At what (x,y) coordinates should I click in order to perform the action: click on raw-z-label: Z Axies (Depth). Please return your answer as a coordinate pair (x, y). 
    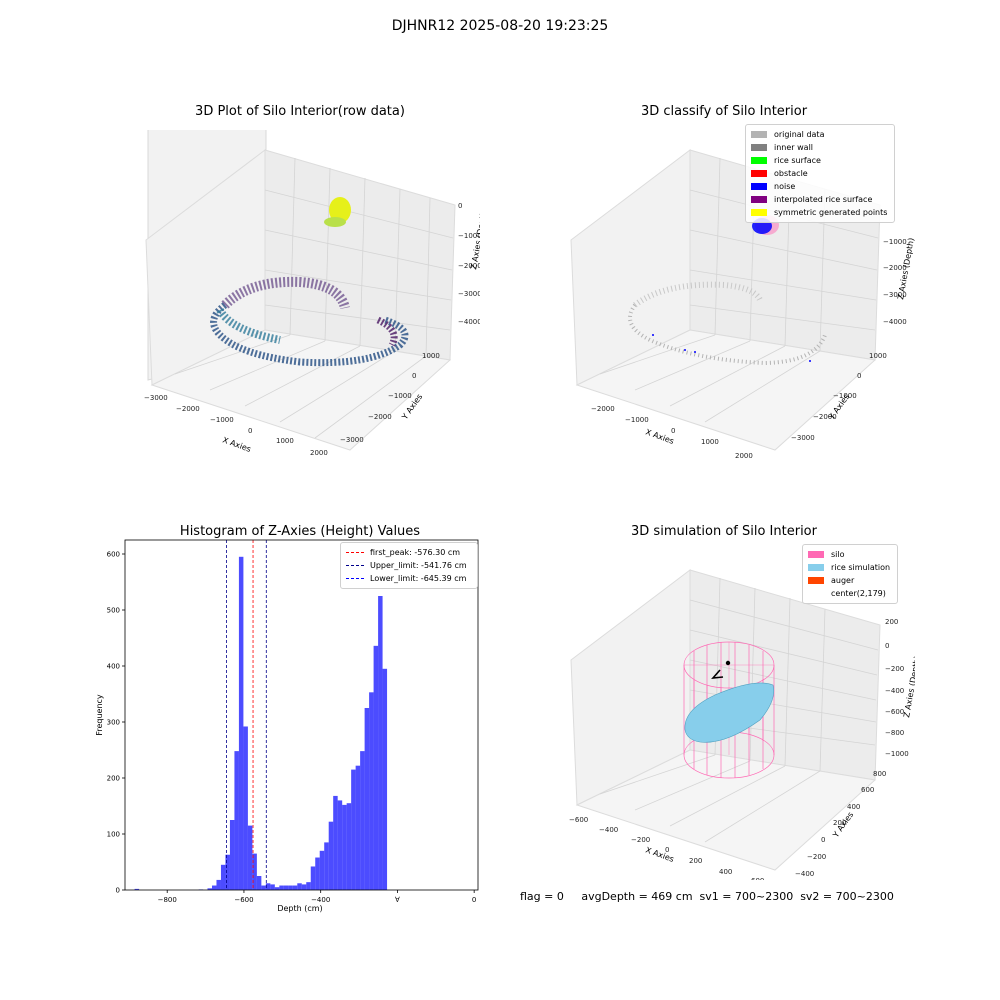
    Looking at the image, I should click on (474, 238).